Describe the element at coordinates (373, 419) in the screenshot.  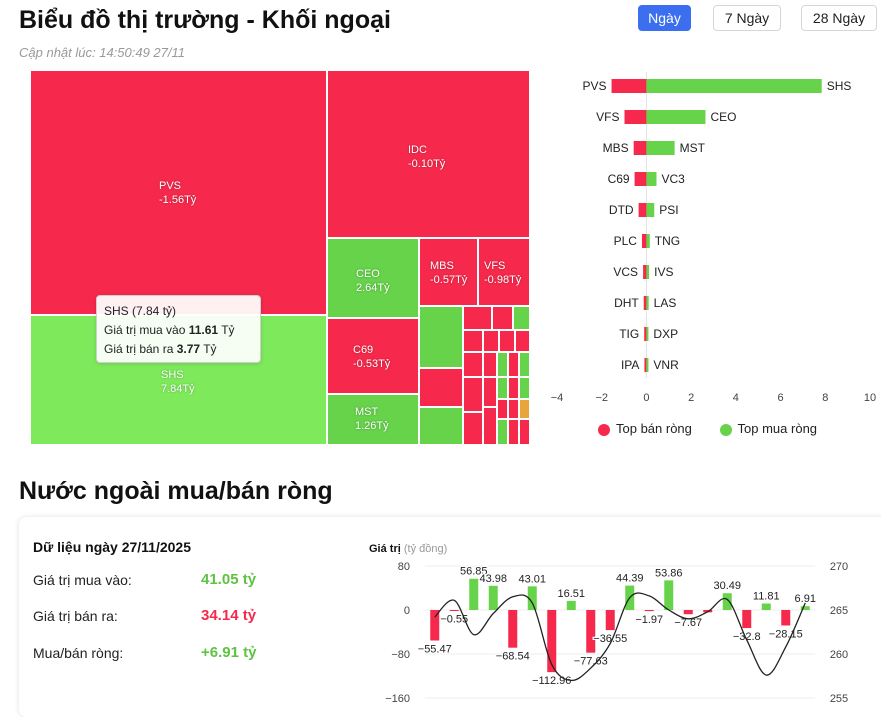
I see `treemap-tile-mst: MST 1.26Tỷ` at that location.